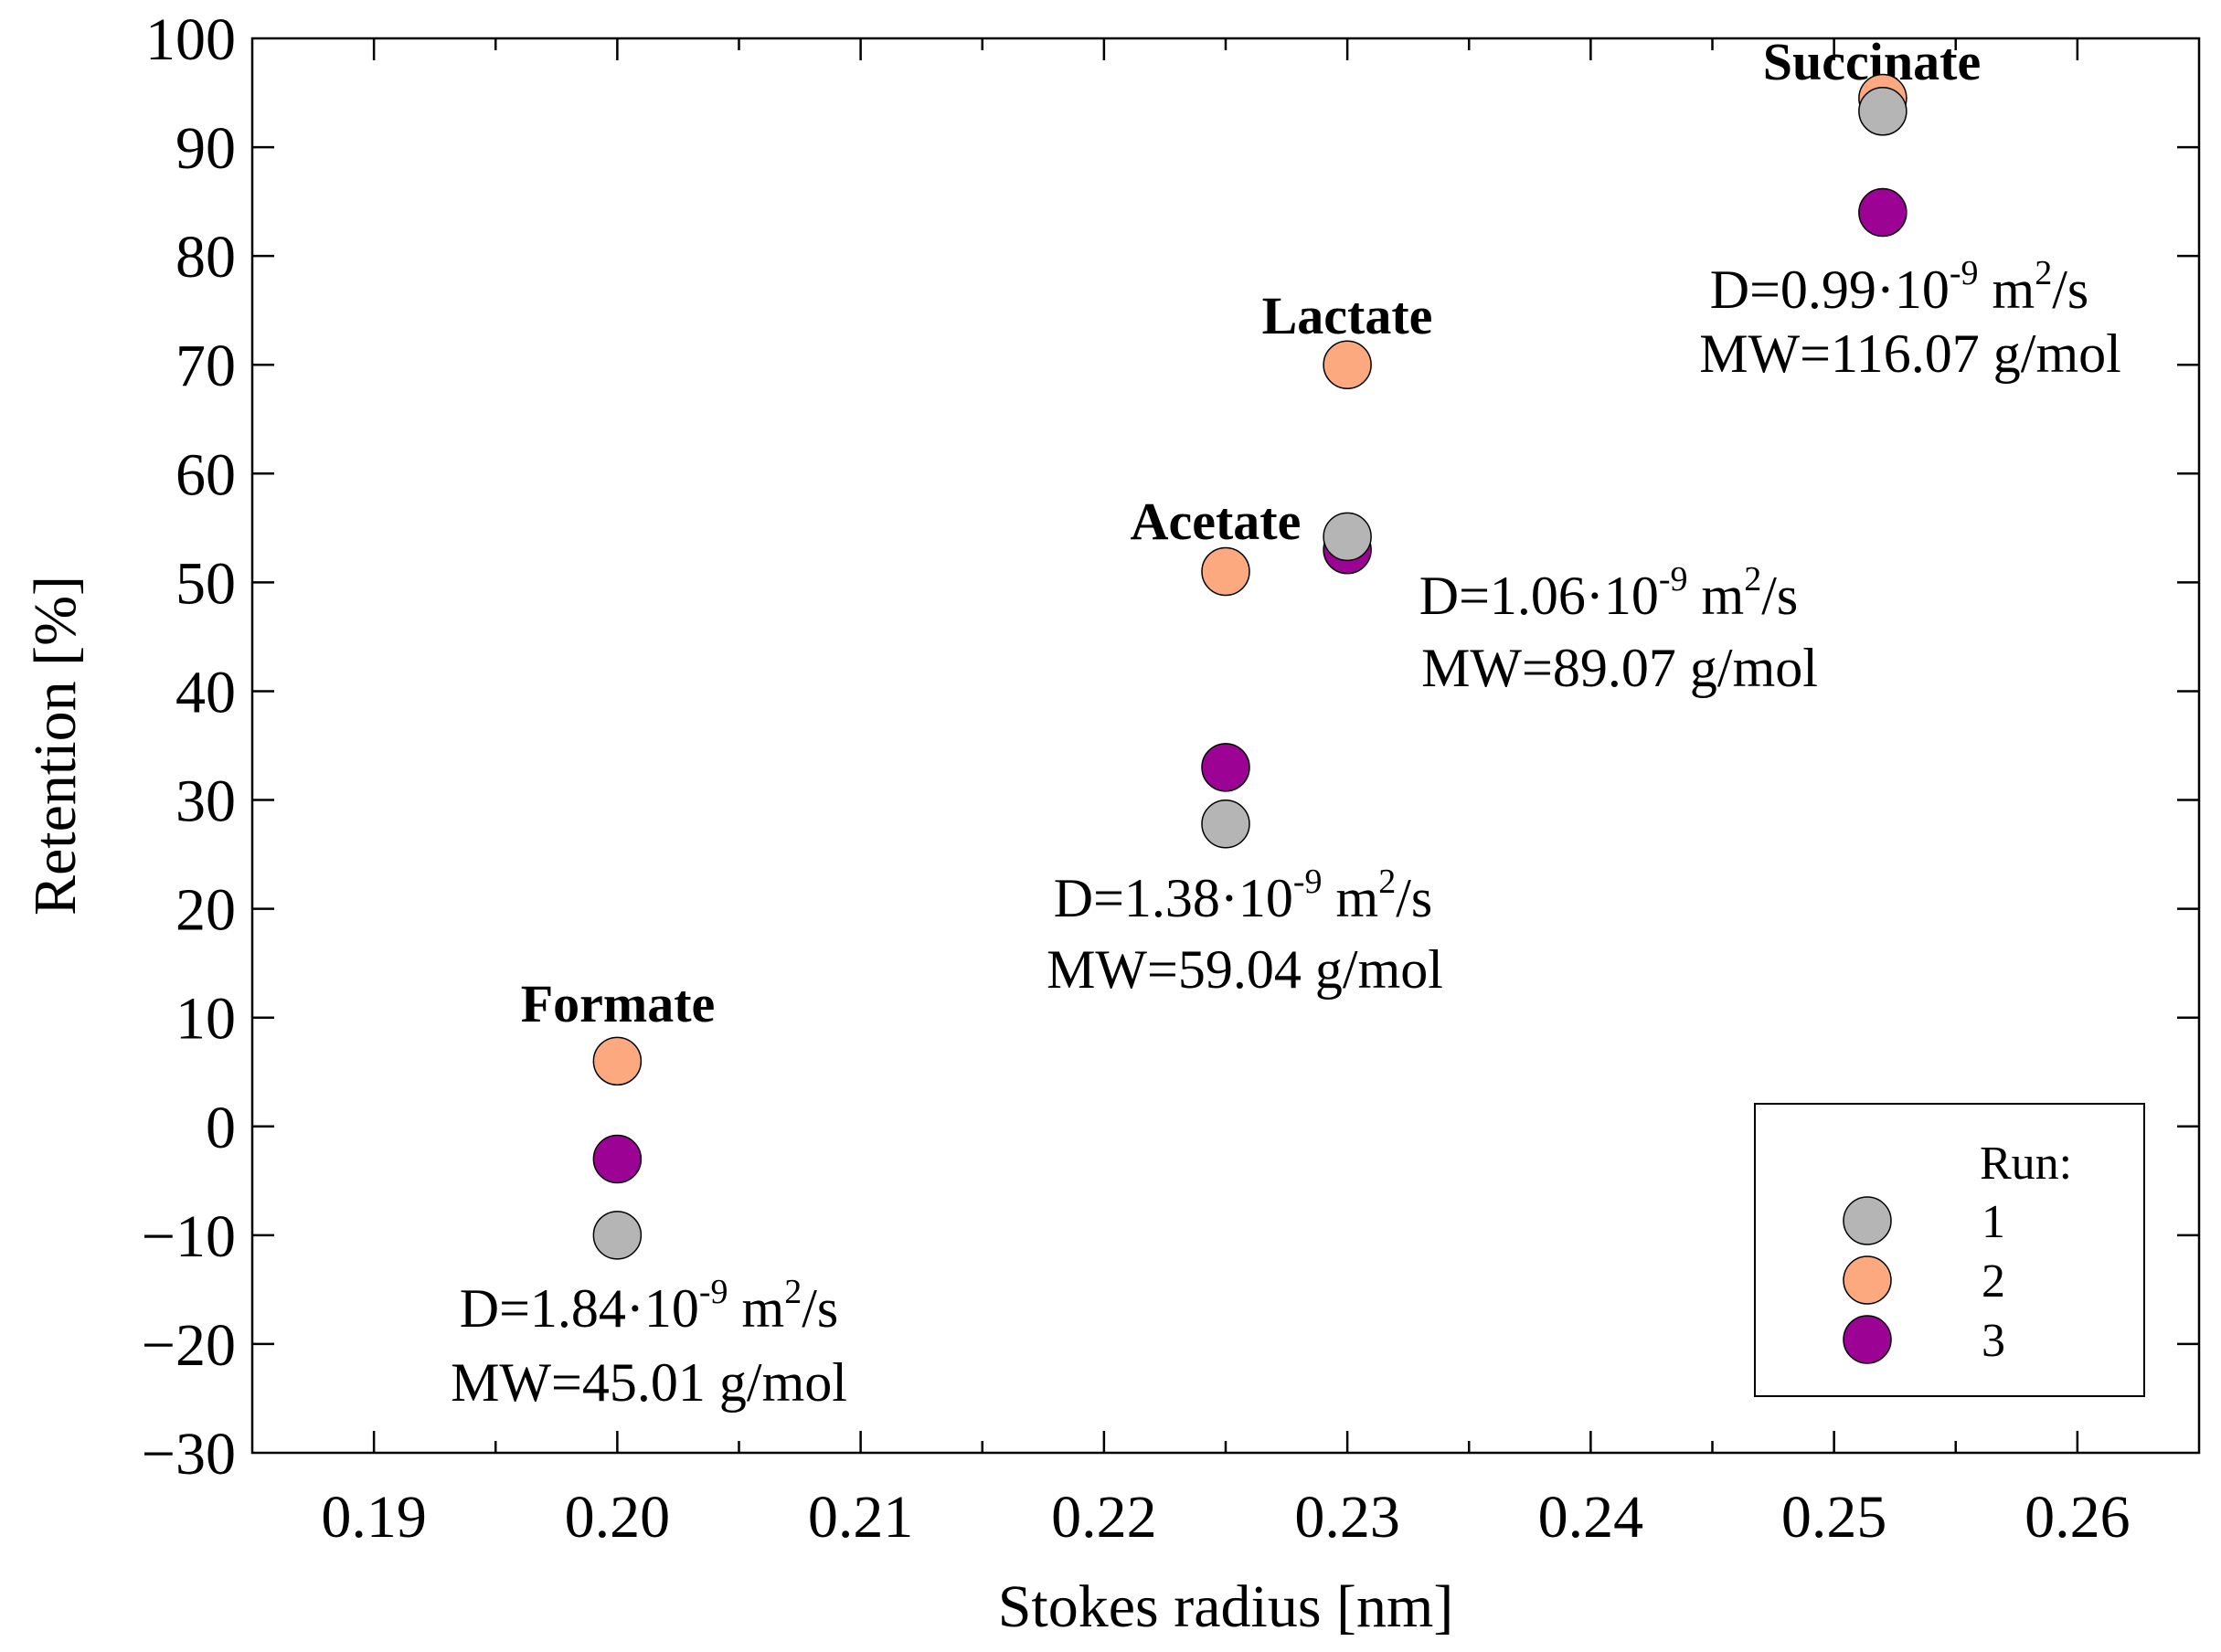  Describe the element at coordinates (205, 366) in the screenshot. I see `y-tick-label: 70` at that location.